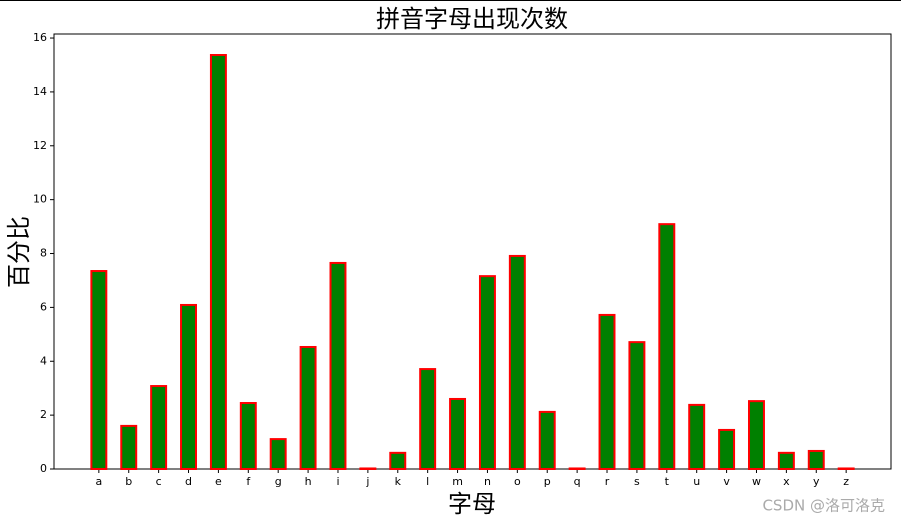  Describe the element at coordinates (188, 481) in the screenshot. I see `x-tick-label: d` at that location.